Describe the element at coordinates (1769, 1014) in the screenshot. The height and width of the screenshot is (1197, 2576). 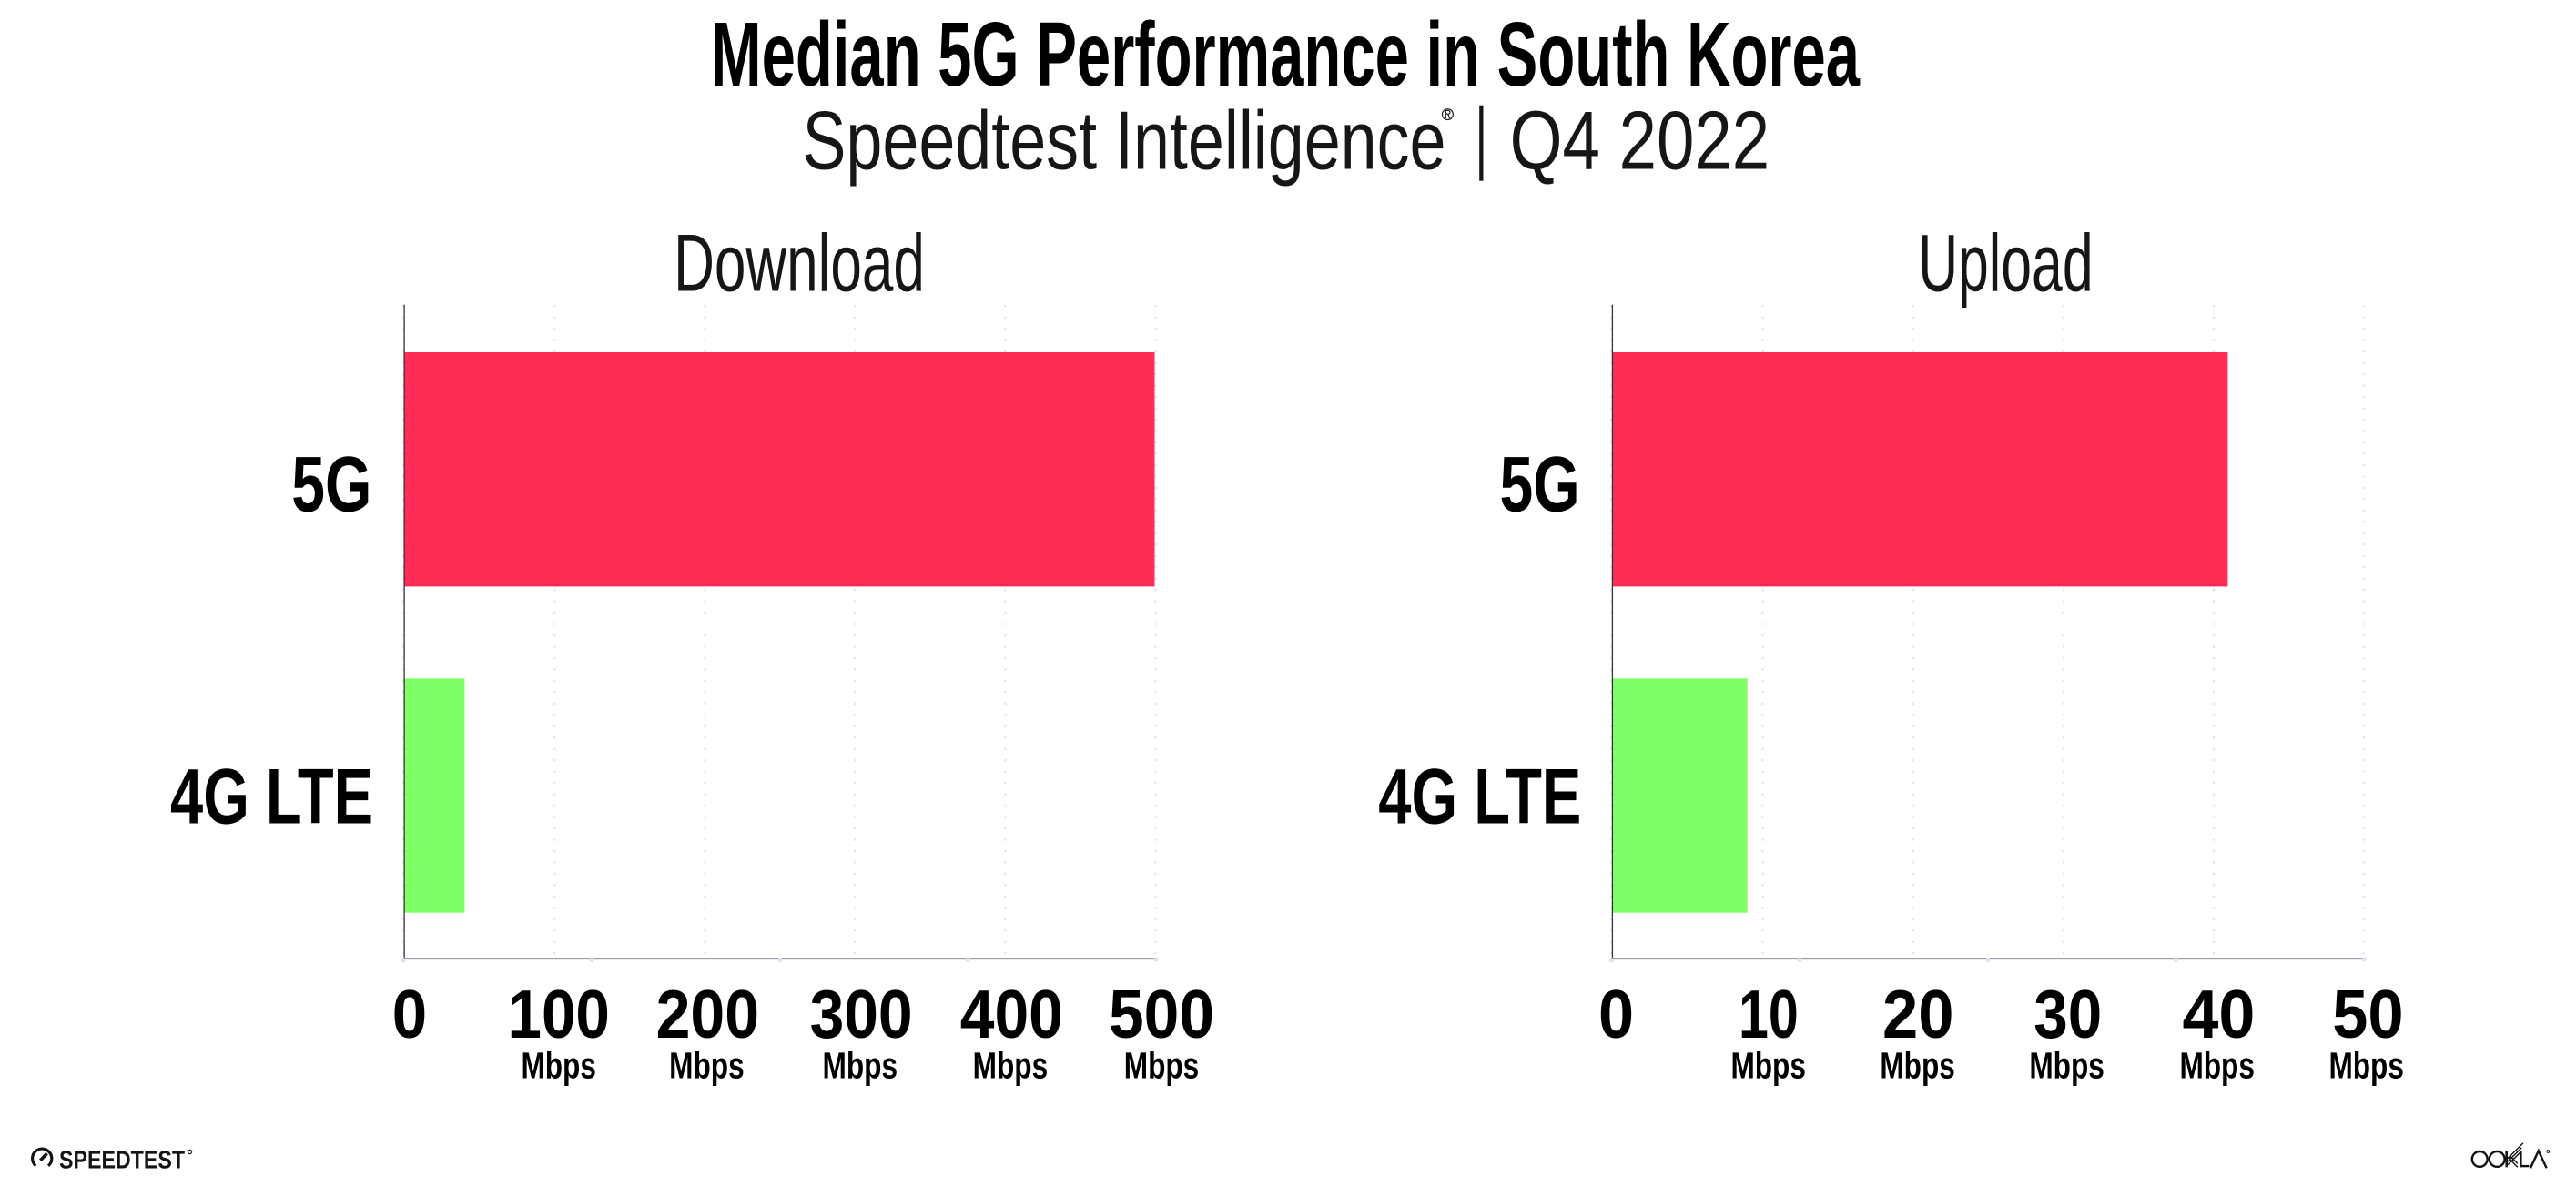
I see `svg-text: 10` at that location.